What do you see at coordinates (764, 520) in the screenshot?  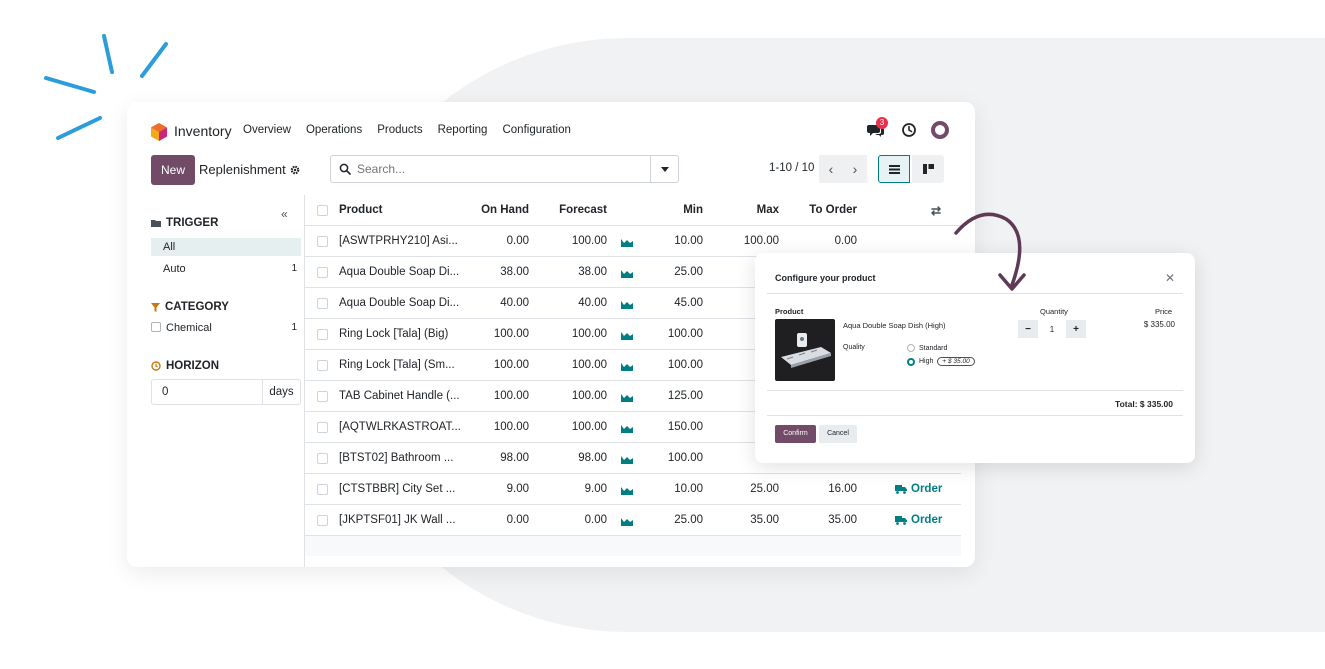 I see `cell-max: 35.00` at bounding box center [764, 520].